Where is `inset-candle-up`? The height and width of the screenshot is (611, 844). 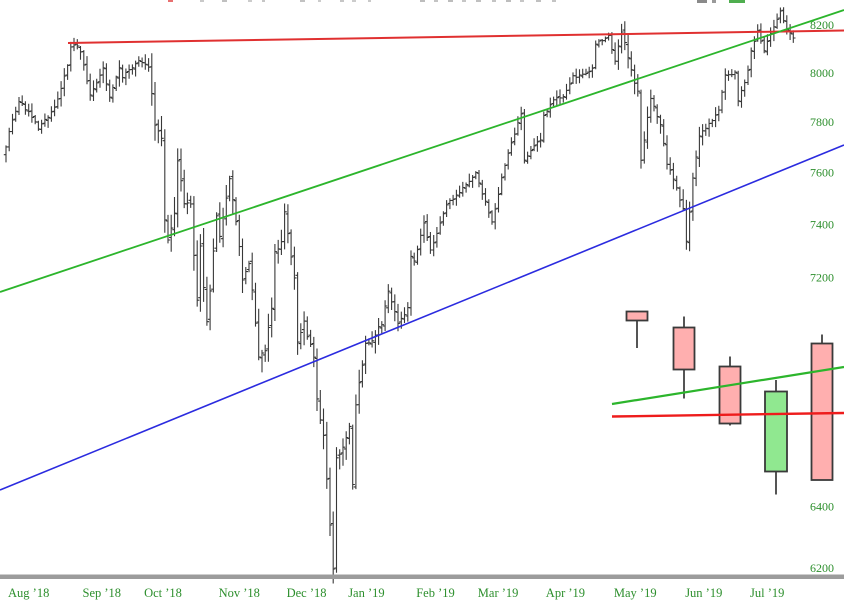 inset-candle-up is located at coordinates (776, 437).